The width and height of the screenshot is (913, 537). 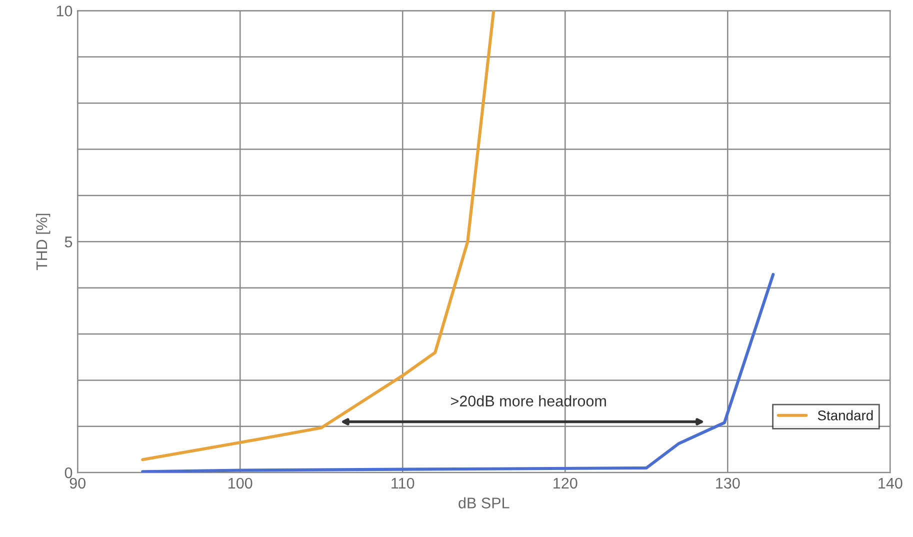 What do you see at coordinates (78, 483) in the screenshot?
I see `x-tick-label: 90` at bounding box center [78, 483].